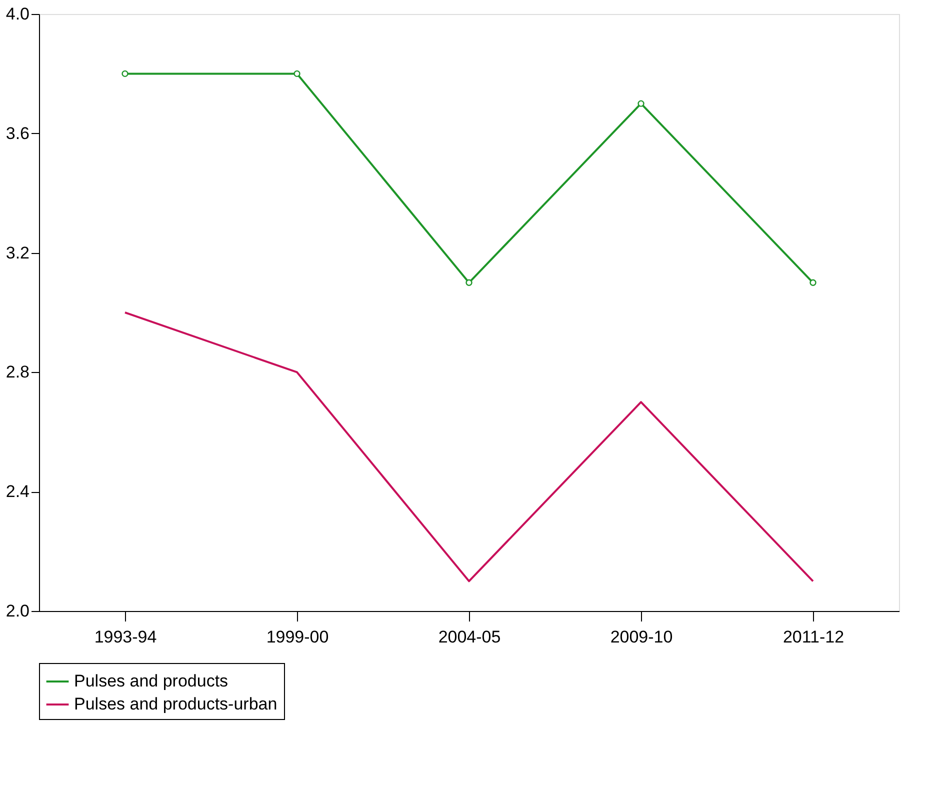  Describe the element at coordinates (125, 637) in the screenshot. I see `x-tick-label: 1993-94` at that location.